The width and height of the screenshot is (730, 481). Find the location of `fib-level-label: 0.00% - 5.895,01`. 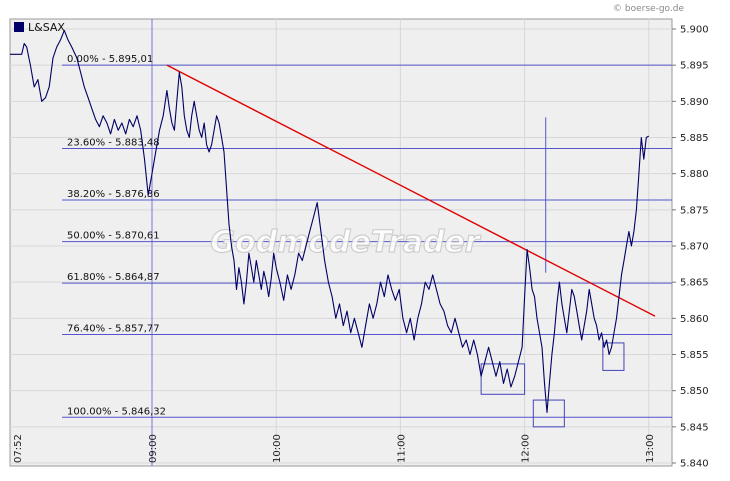

fib-level-label: 0.00% - 5.895,01 is located at coordinates (110, 59).